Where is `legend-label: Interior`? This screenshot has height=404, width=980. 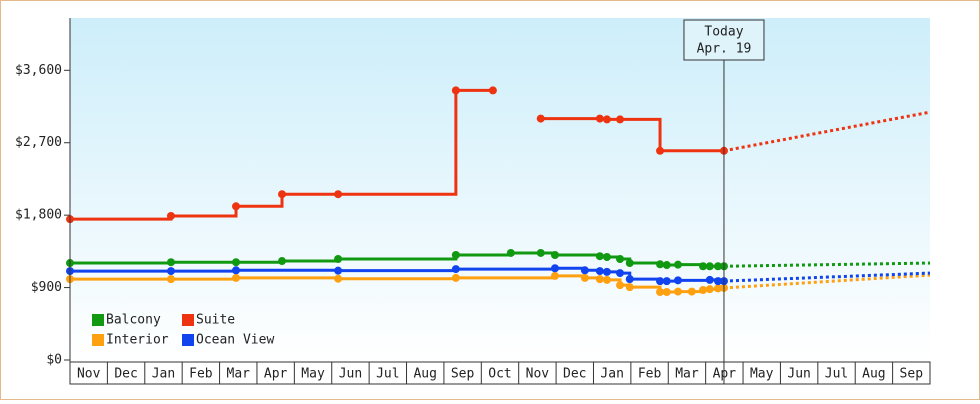
legend-label: Interior is located at coordinates (137, 340).